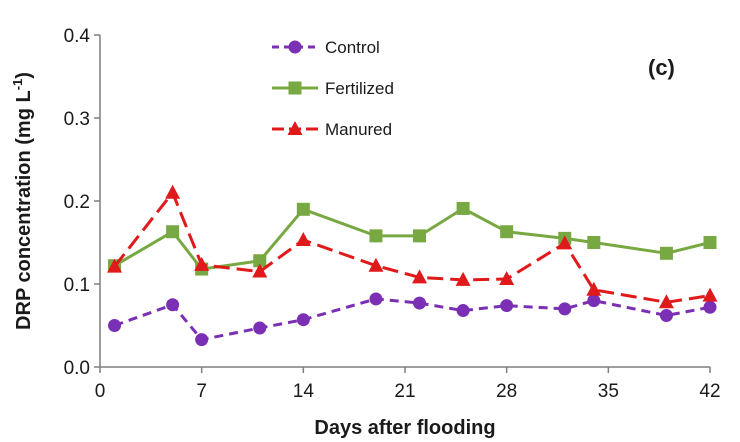 This screenshot has height=442, width=740. What do you see at coordinates (201, 391) in the screenshot?
I see `x-tick-label: 7` at bounding box center [201, 391].